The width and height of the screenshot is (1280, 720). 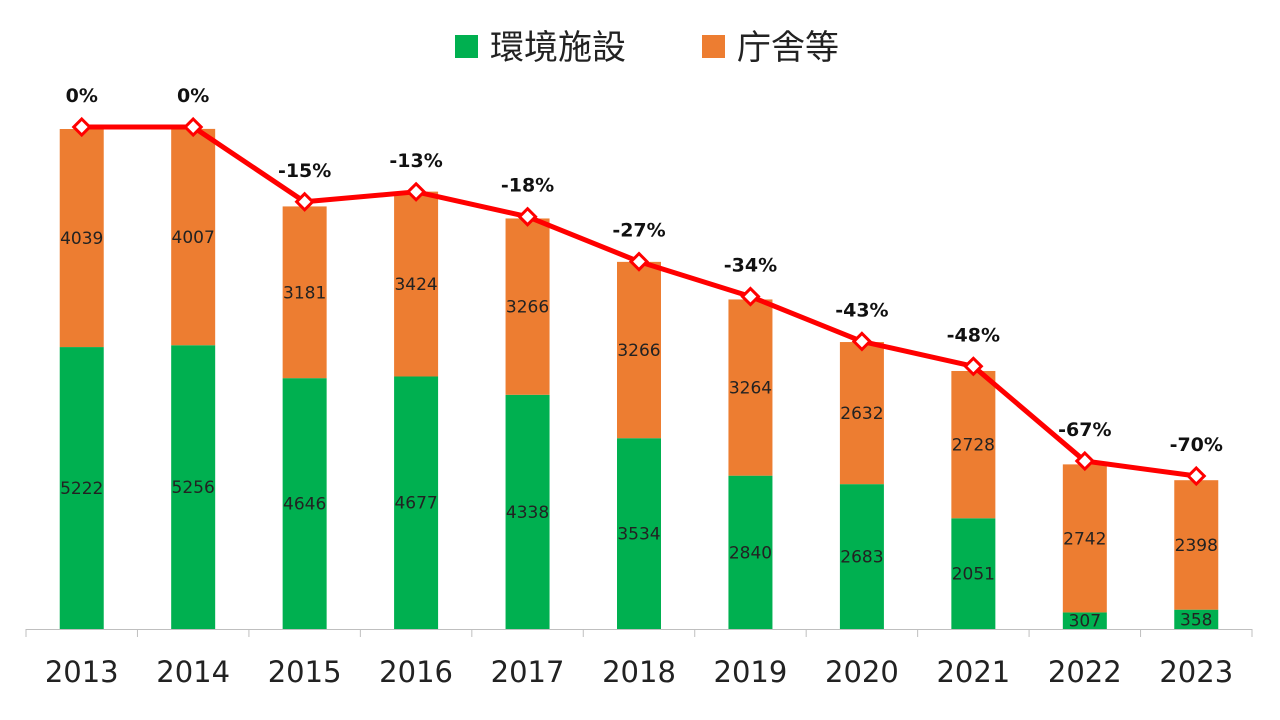 I want to click on change-label: -67%, so click(x=1084, y=430).